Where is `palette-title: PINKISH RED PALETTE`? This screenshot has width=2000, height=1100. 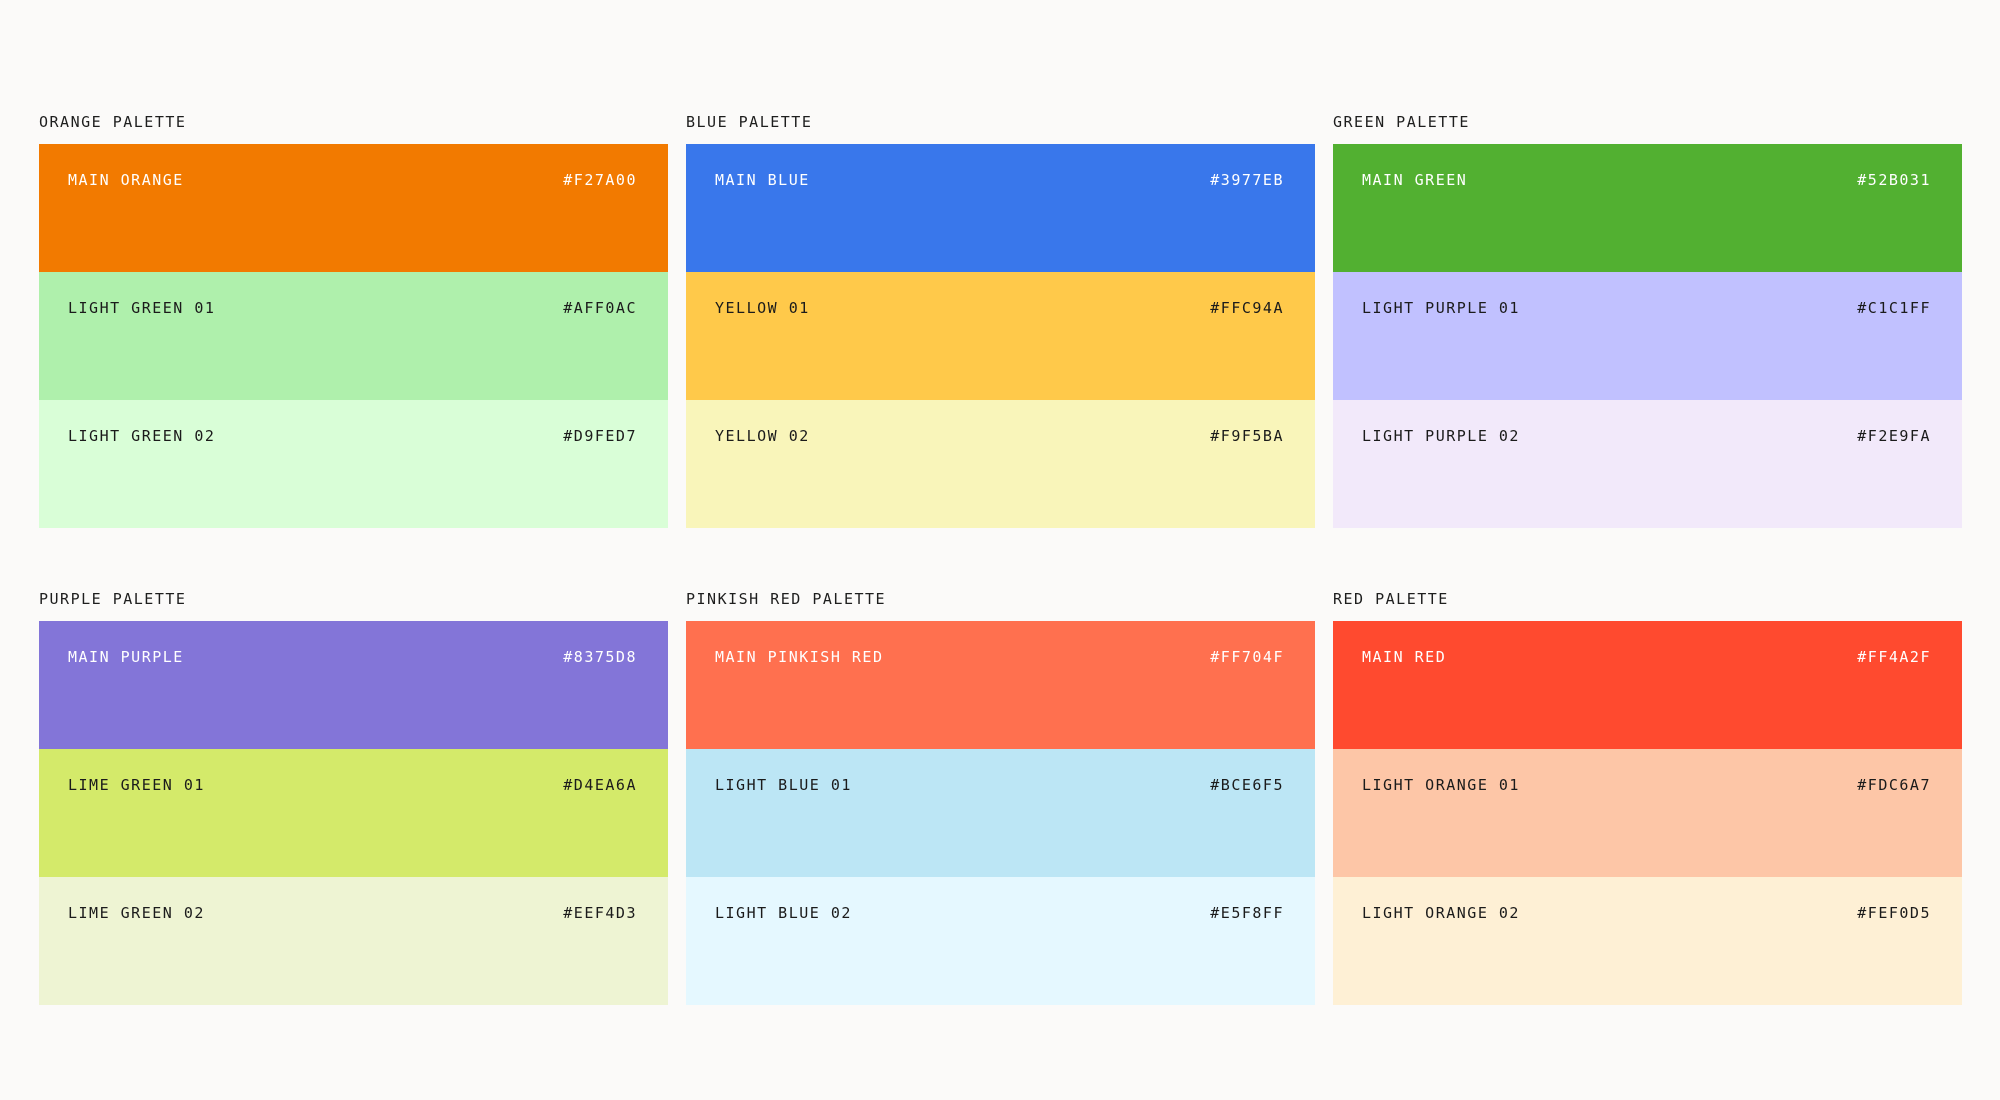 palette-title: PINKISH RED PALETTE is located at coordinates (786, 599).